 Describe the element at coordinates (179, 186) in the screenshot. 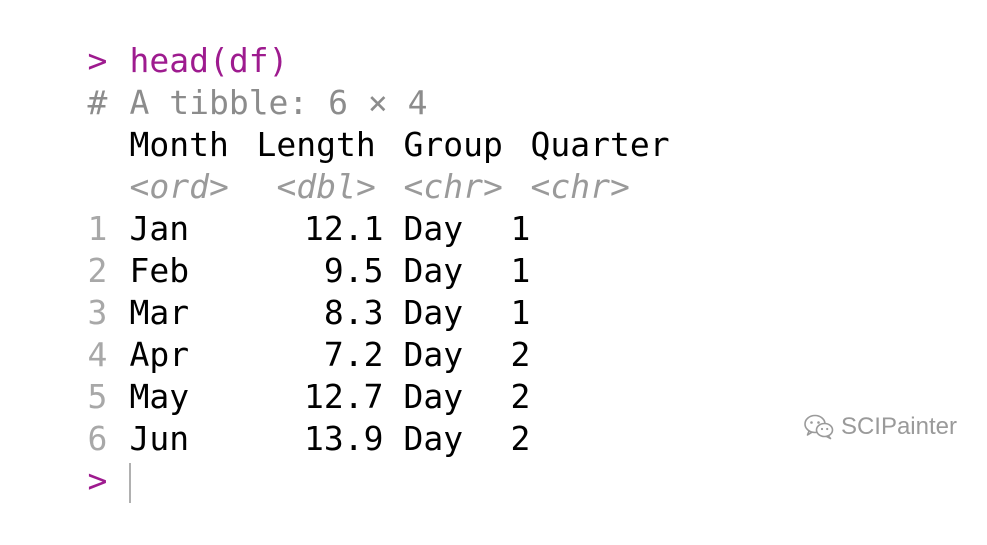

I see `column-type-month: <ord>` at that location.